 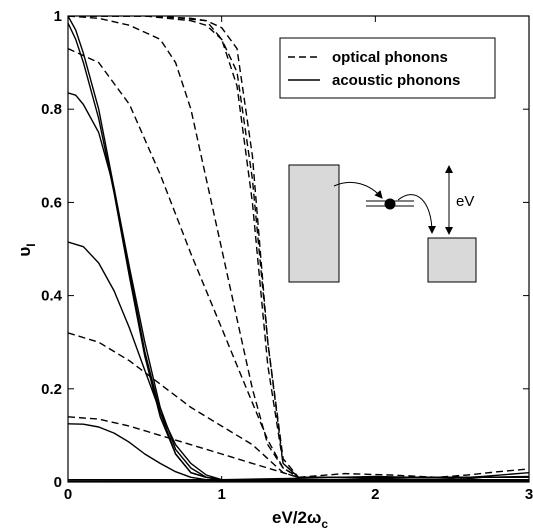 I want to click on y-axis-label-main: υ, so click(x=24, y=252).